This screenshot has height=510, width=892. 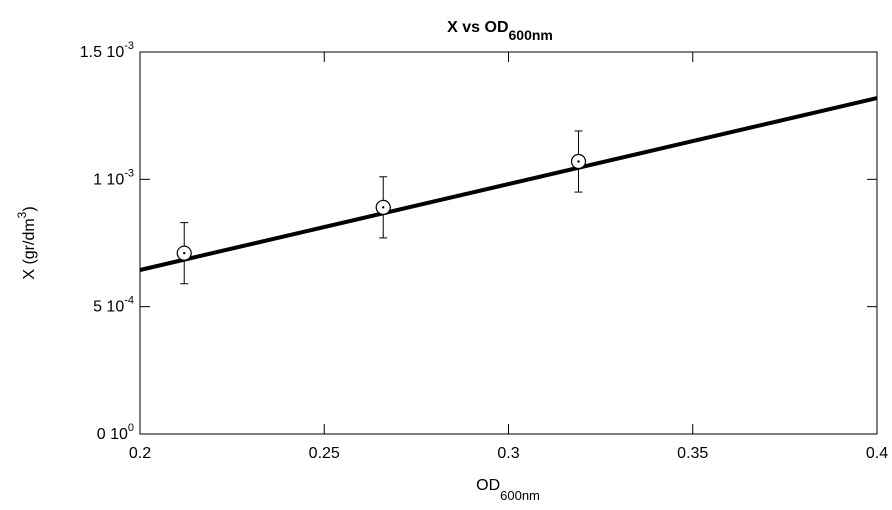 I want to click on y-tick-base: 1.5 10, so click(x=102, y=52).